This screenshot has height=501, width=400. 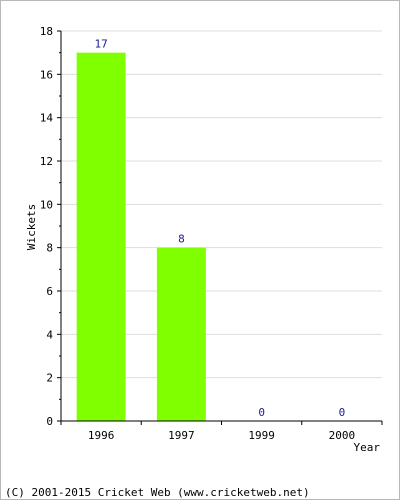 What do you see at coordinates (49, 248) in the screenshot?
I see `y-tick-label: 8` at bounding box center [49, 248].